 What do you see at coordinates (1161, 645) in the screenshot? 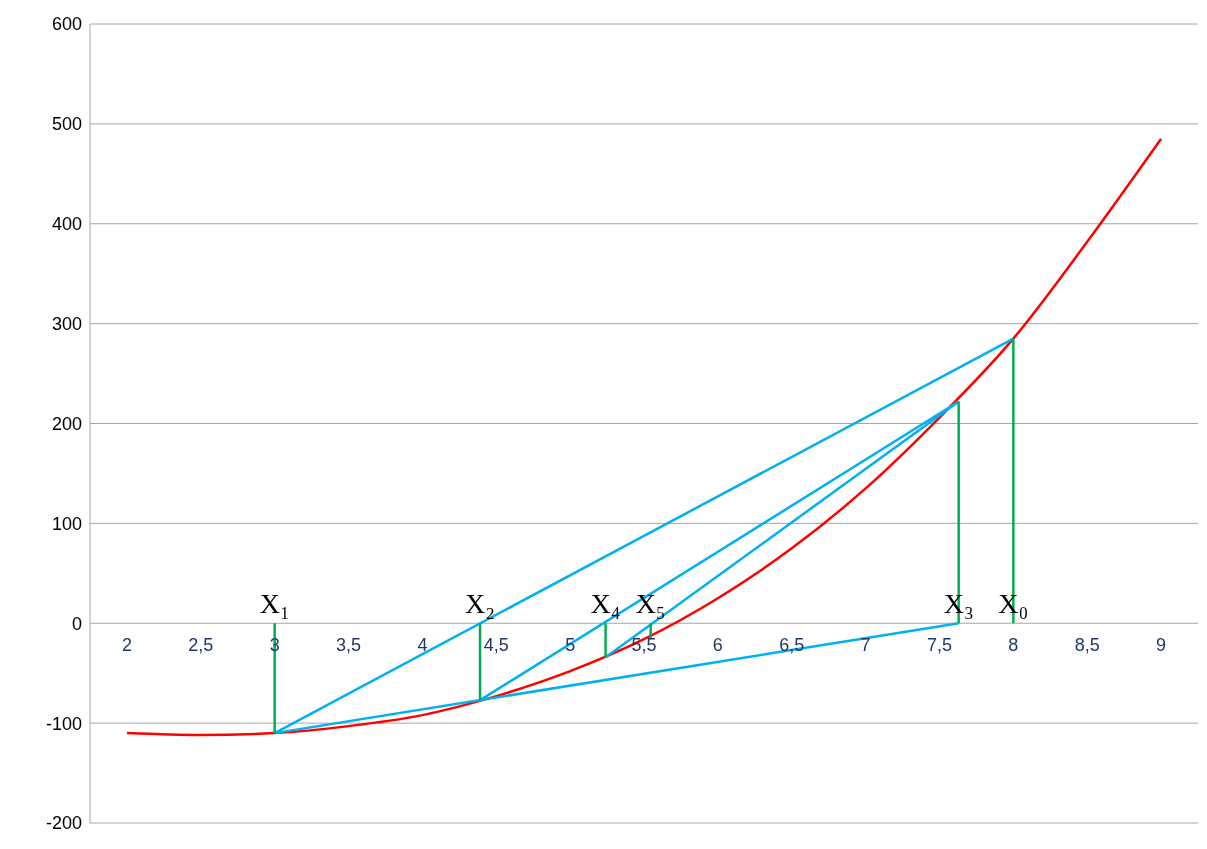
I see `x-tick-label: 9` at bounding box center [1161, 645].